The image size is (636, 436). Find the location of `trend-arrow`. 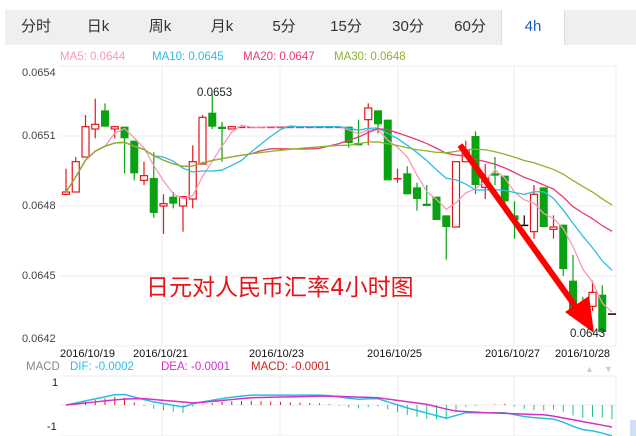

trend-arrow is located at coordinates (519, 227).